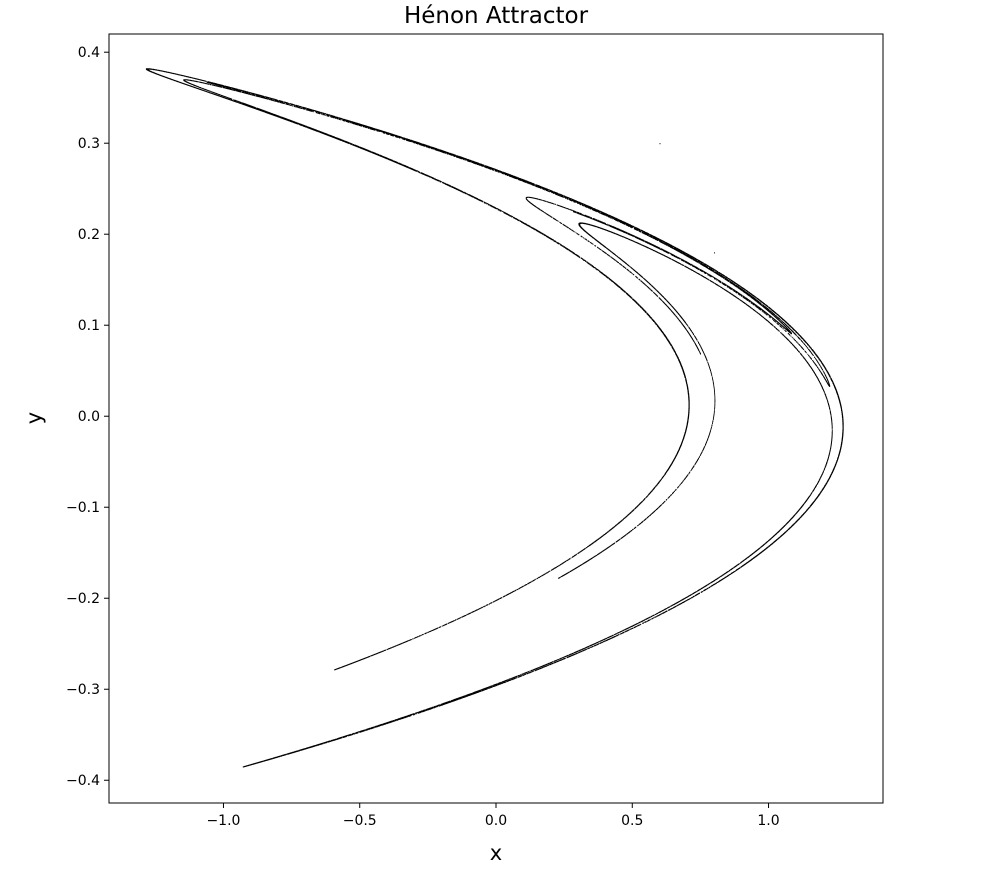 The image size is (981, 869). Describe the element at coordinates (89, 235) in the screenshot. I see `y-tick-label: 0.2` at that location.